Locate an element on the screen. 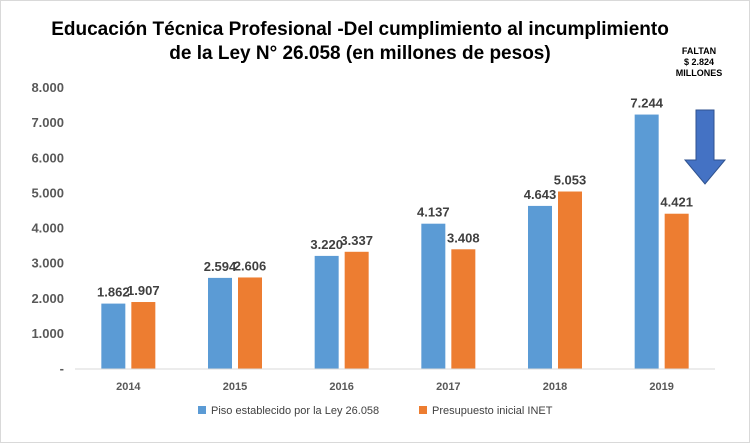 This screenshot has height=443, width=750. bar-presupuesto-2015 is located at coordinates (250, 323).